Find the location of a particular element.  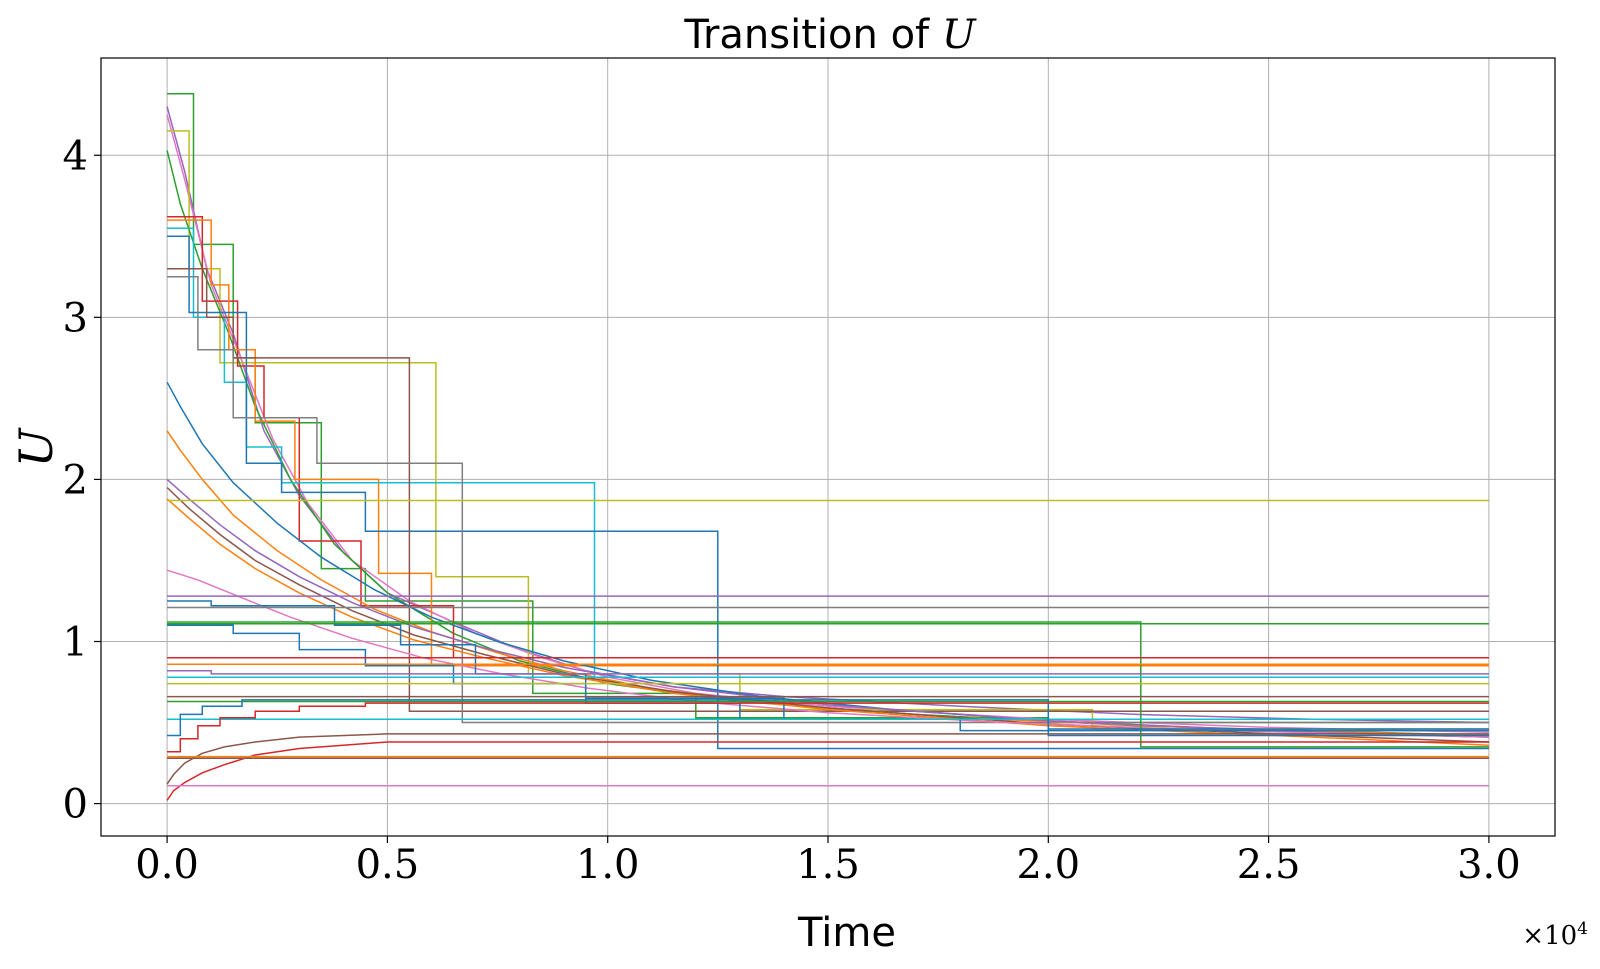

x-tick-label: 1.5 is located at coordinates (828, 865).